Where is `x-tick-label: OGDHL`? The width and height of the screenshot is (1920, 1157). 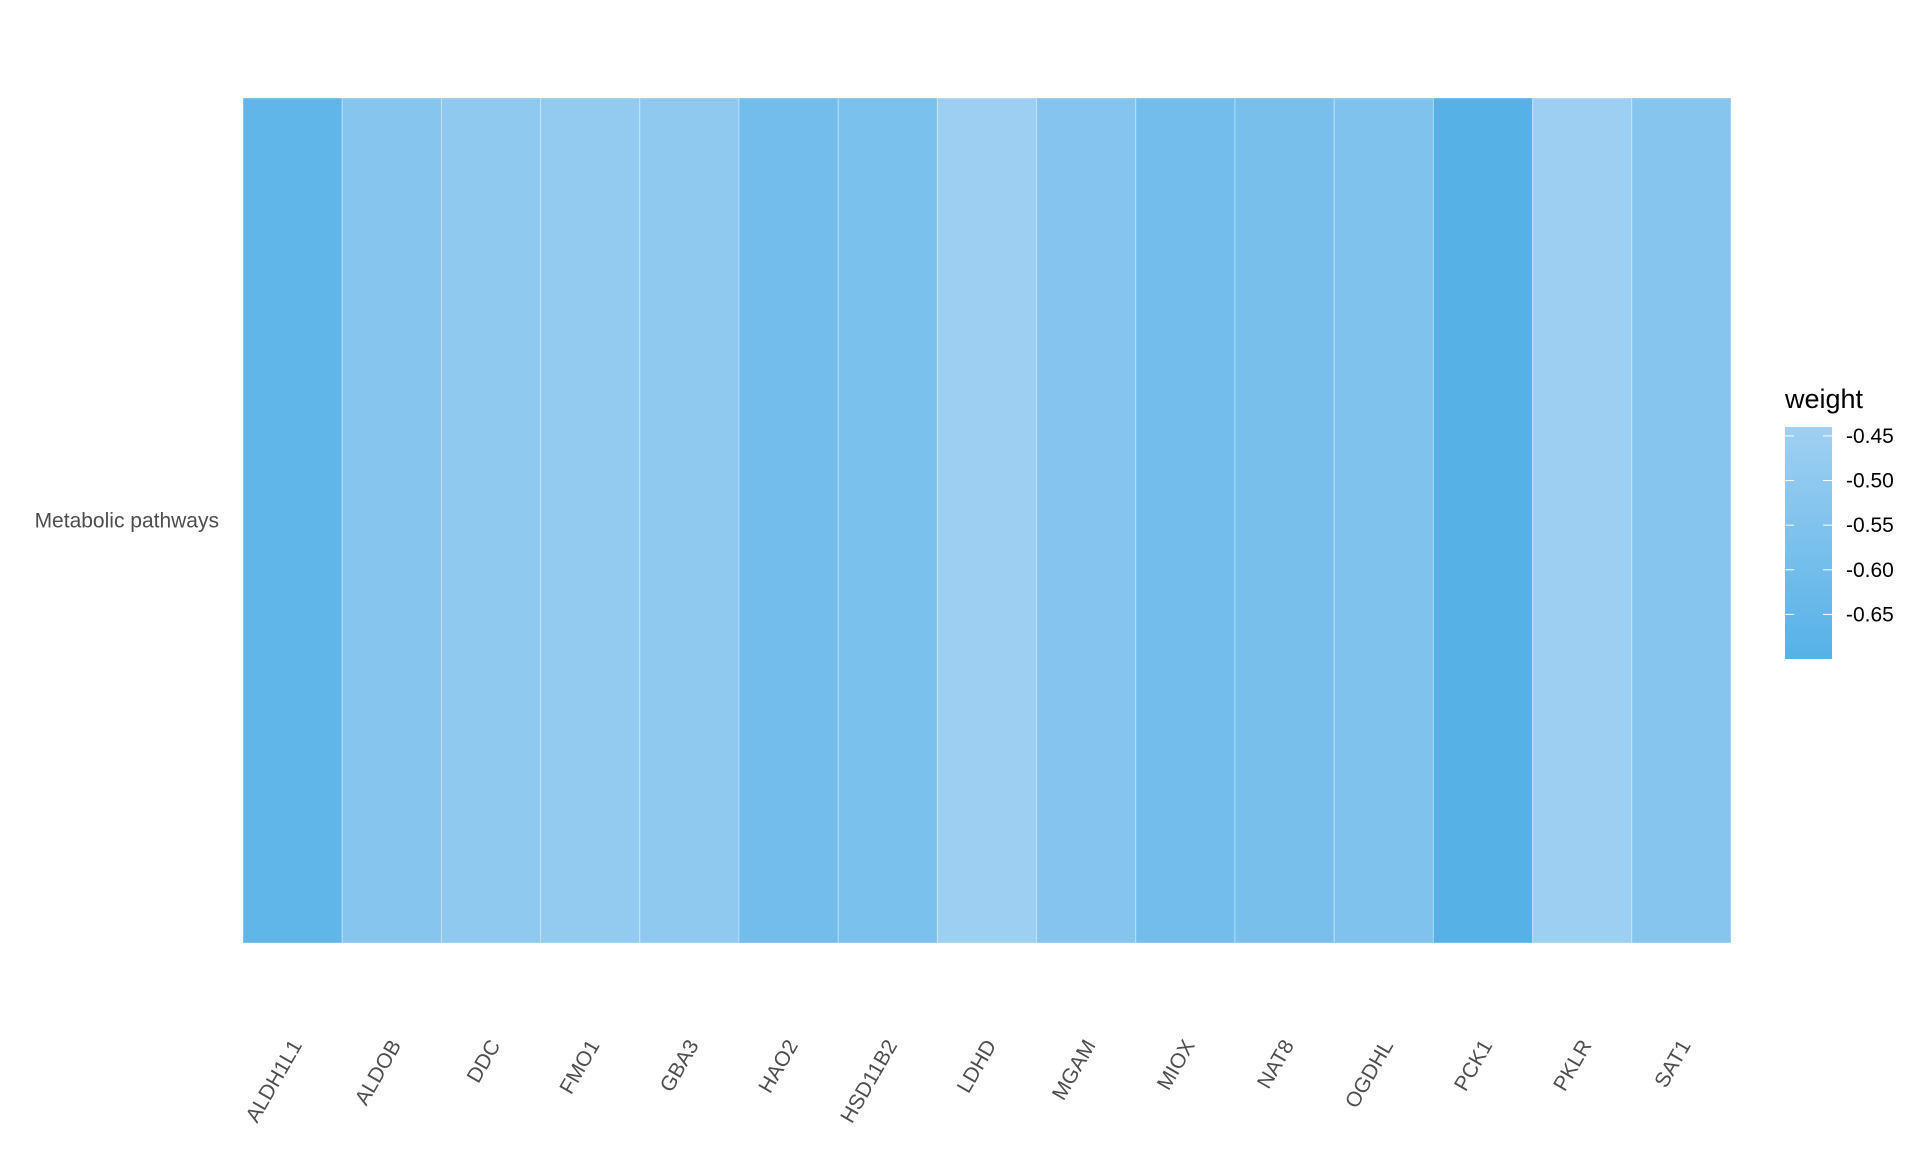
x-tick-label: OGDHL is located at coordinates (1369, 1074).